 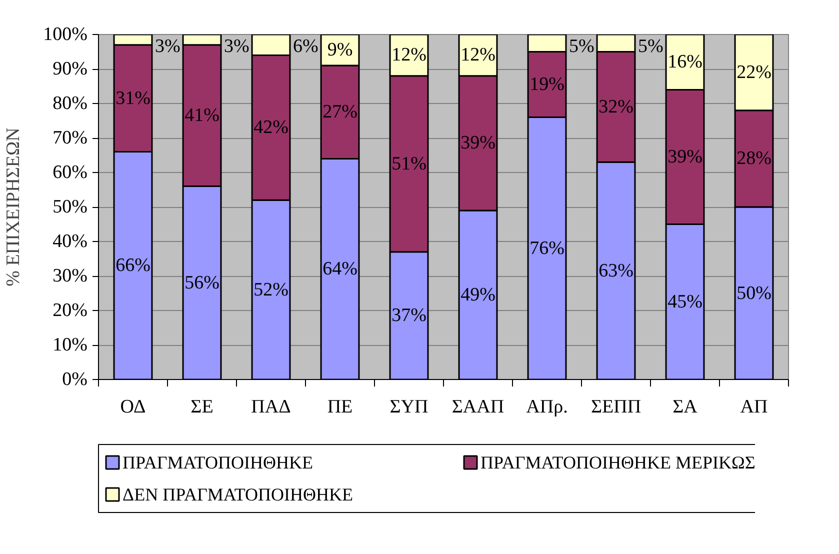 I want to click on y-axis-title: % ΕΠΙΧΕΙΡΗΣΕΩΝ, so click(x=13, y=206).